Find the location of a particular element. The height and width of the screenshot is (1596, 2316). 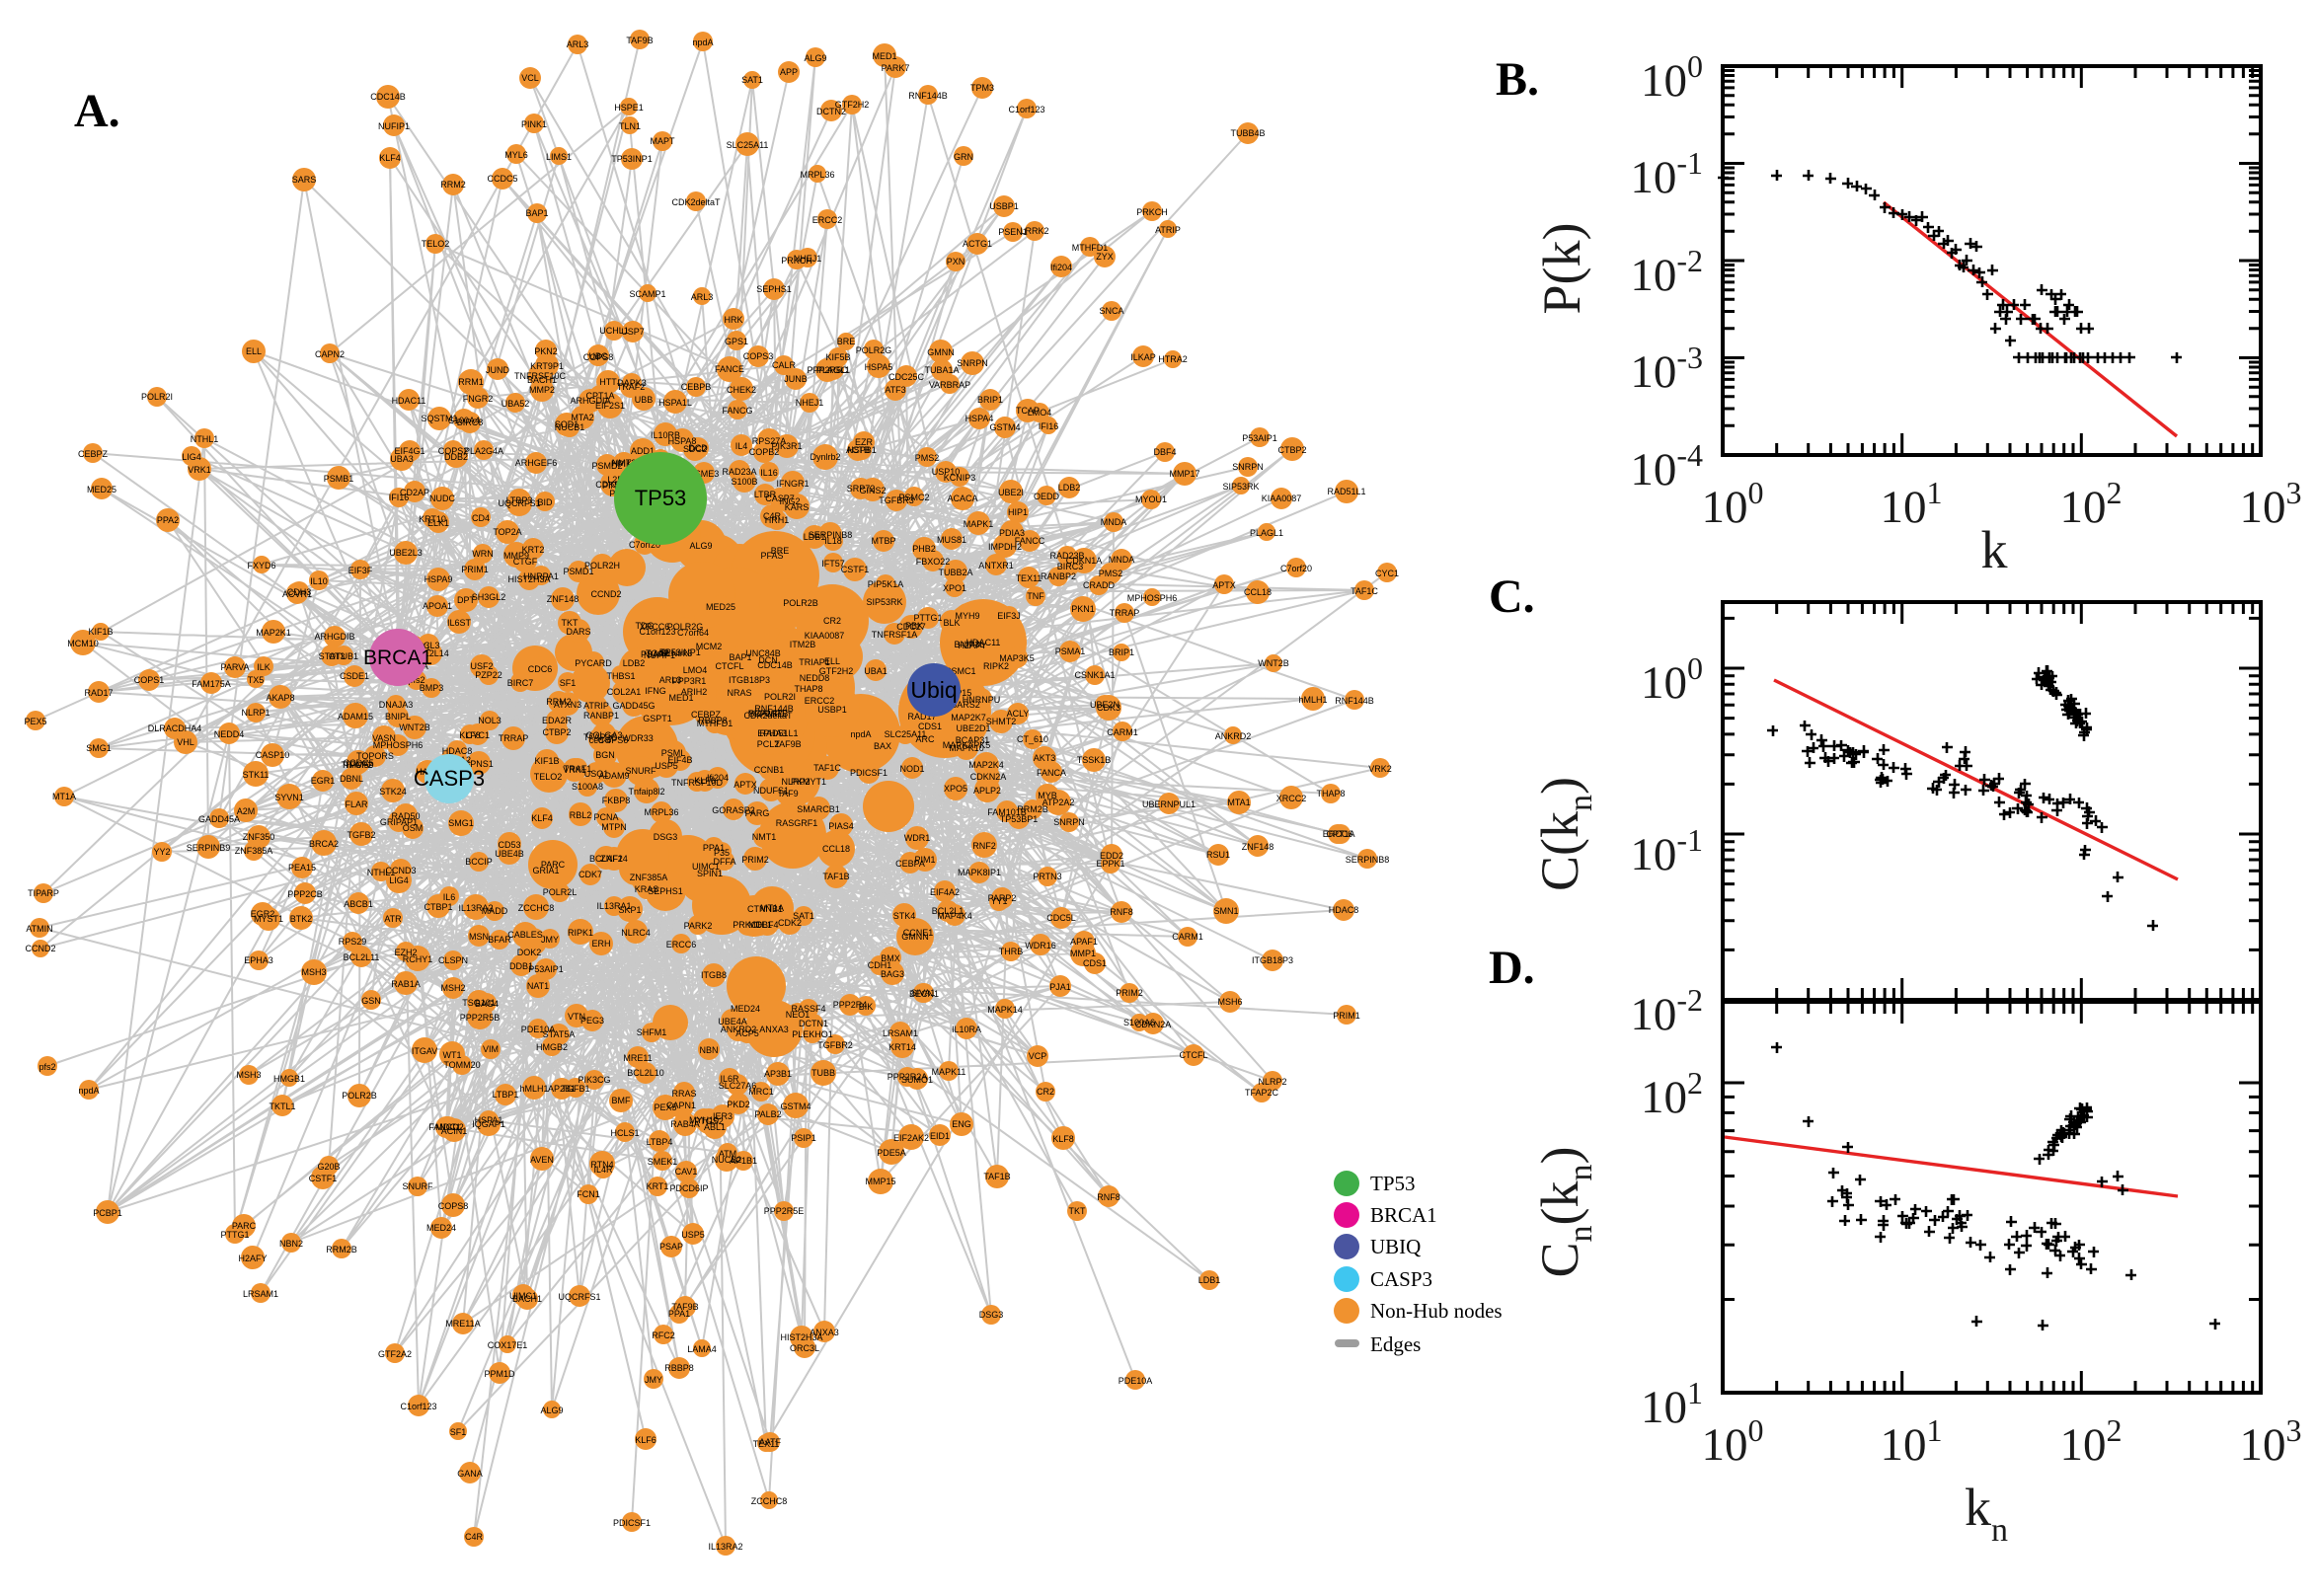

svg-text: BCL2L10 is located at coordinates (645, 1073).